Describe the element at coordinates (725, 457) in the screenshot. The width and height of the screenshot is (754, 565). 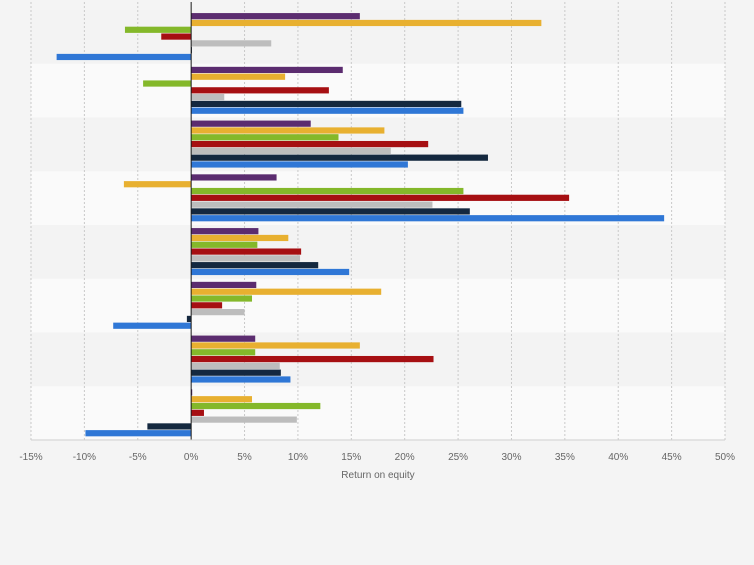
I see `x-tick-label: 50%` at that location.